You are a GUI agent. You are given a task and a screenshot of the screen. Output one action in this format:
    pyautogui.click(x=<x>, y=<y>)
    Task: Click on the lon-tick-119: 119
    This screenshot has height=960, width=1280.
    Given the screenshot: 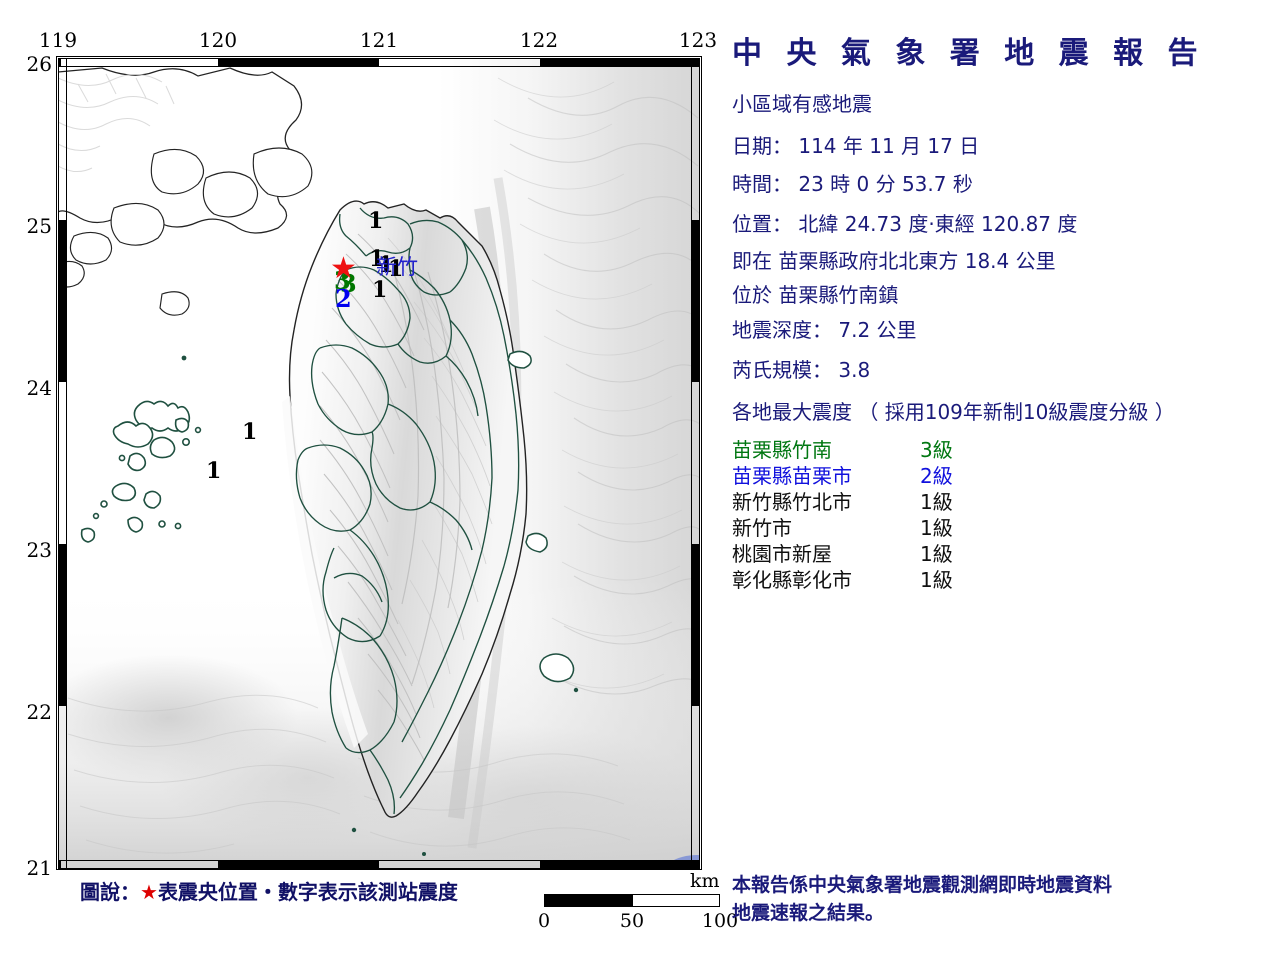 What is the action you would take?
    pyautogui.click(x=58, y=40)
    